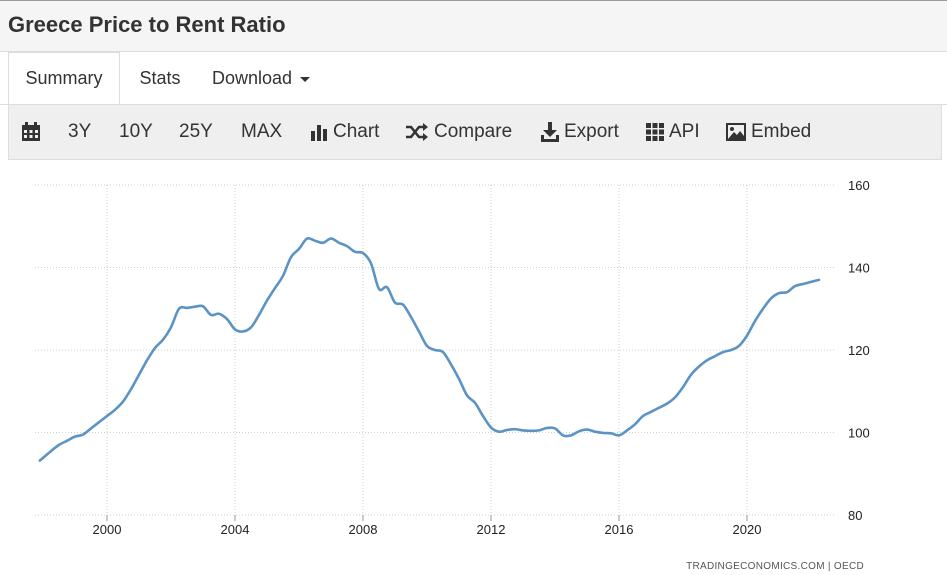 Image resolution: width=947 pixels, height=575 pixels. I want to click on range-10y-label: 10Y, so click(136, 131).